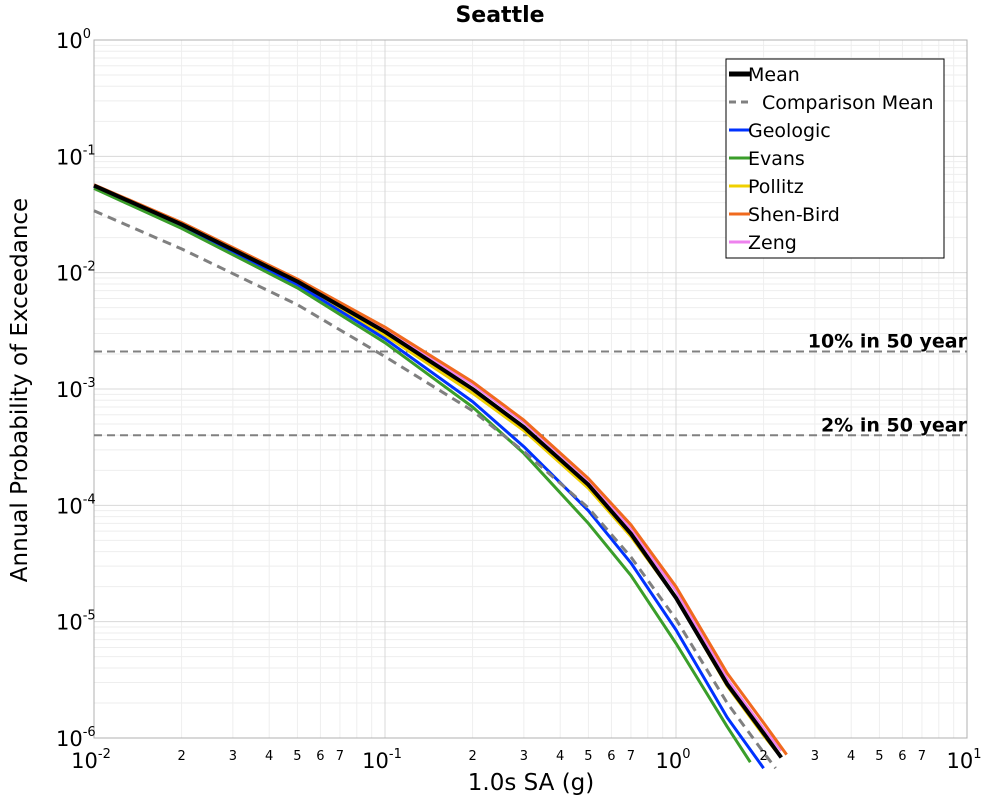 The width and height of the screenshot is (1000, 800). Describe the element at coordinates (774, 75) in the screenshot. I see `legend-entry-label: Mean` at that location.